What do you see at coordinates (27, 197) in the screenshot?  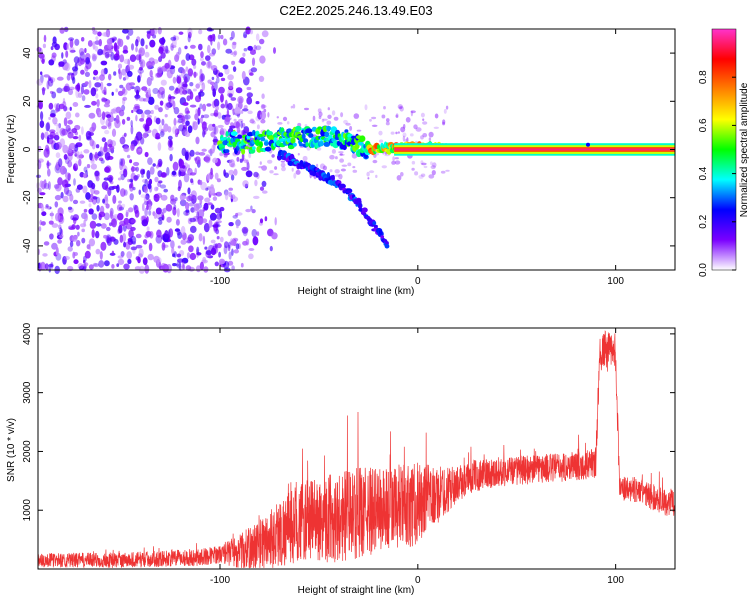 I see `y-tick-label: -20` at bounding box center [27, 197].